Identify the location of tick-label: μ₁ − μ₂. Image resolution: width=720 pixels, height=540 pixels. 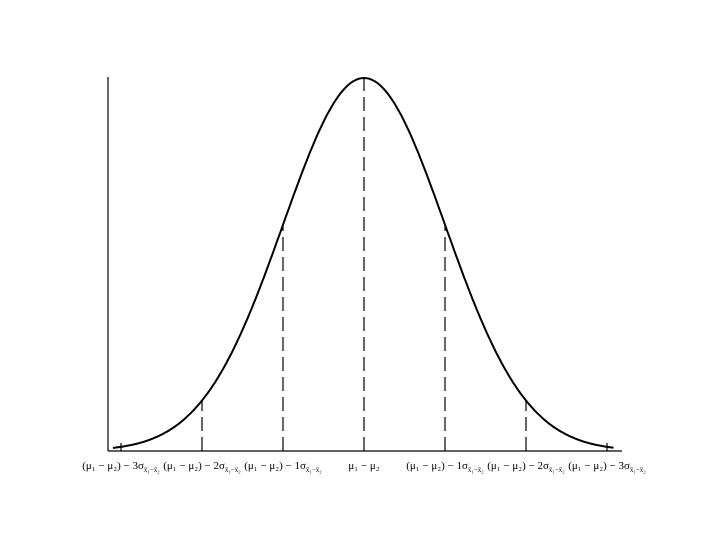
(363, 466).